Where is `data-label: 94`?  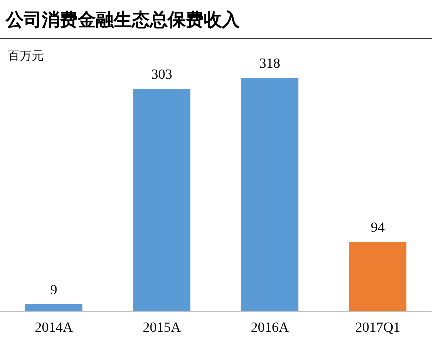
data-label: 94 is located at coordinates (378, 228).